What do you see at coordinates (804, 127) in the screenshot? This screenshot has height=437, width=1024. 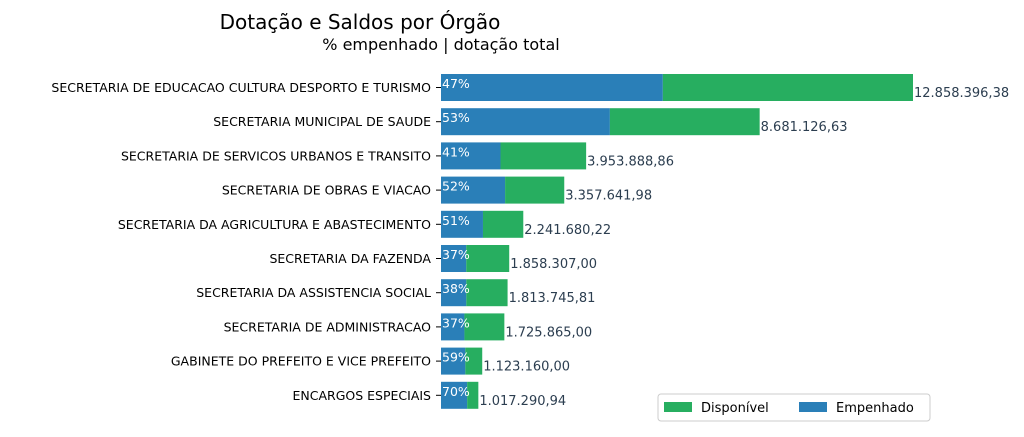 I see `total-label: 8.681.126,63` at bounding box center [804, 127].